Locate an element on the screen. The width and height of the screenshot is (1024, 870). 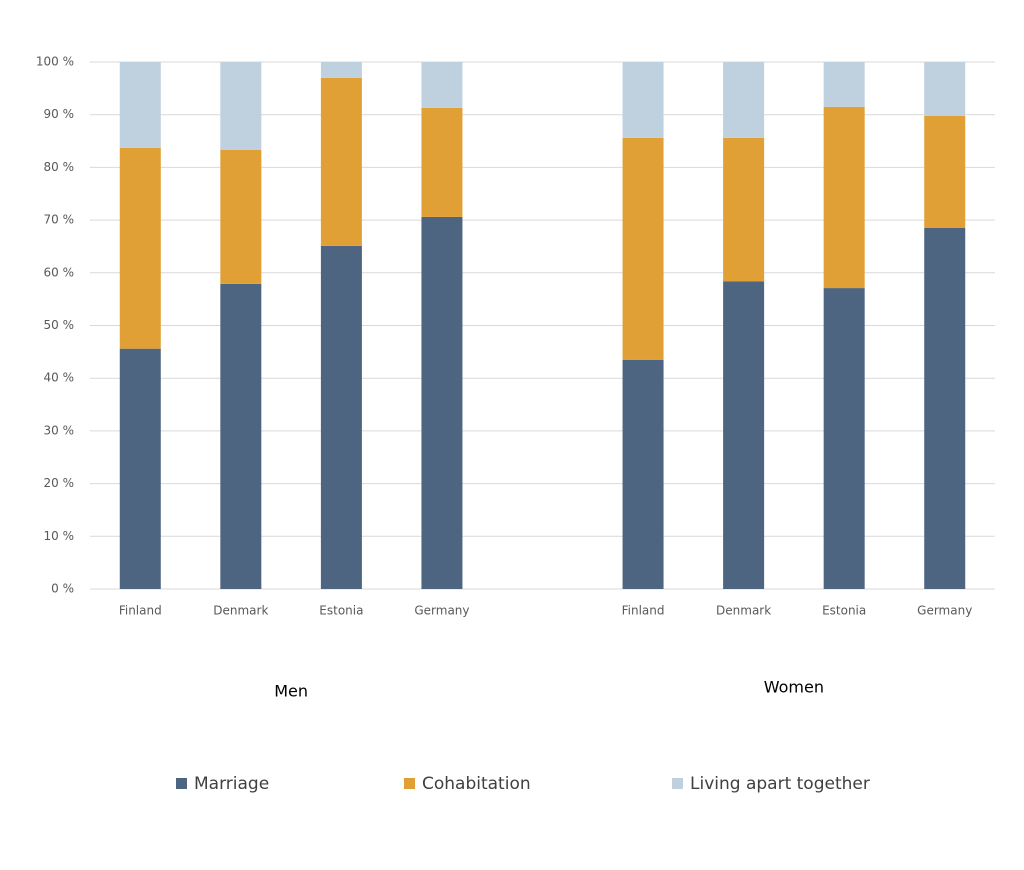
y-tick-label: 60 % is located at coordinates (59, 272).